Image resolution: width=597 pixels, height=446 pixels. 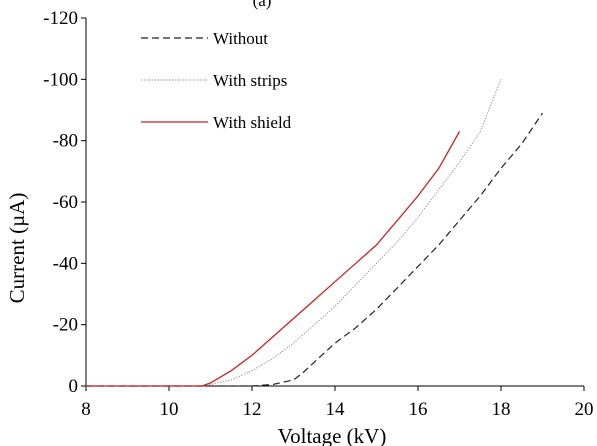 I want to click on panel-label: (a), so click(x=262, y=5).